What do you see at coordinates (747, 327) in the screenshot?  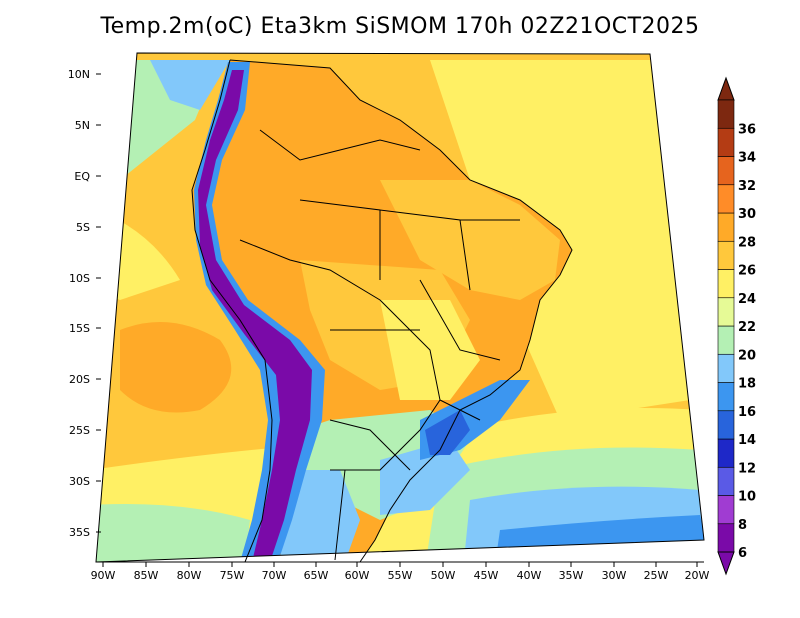 I see `colorbar-label: 22` at bounding box center [747, 327].